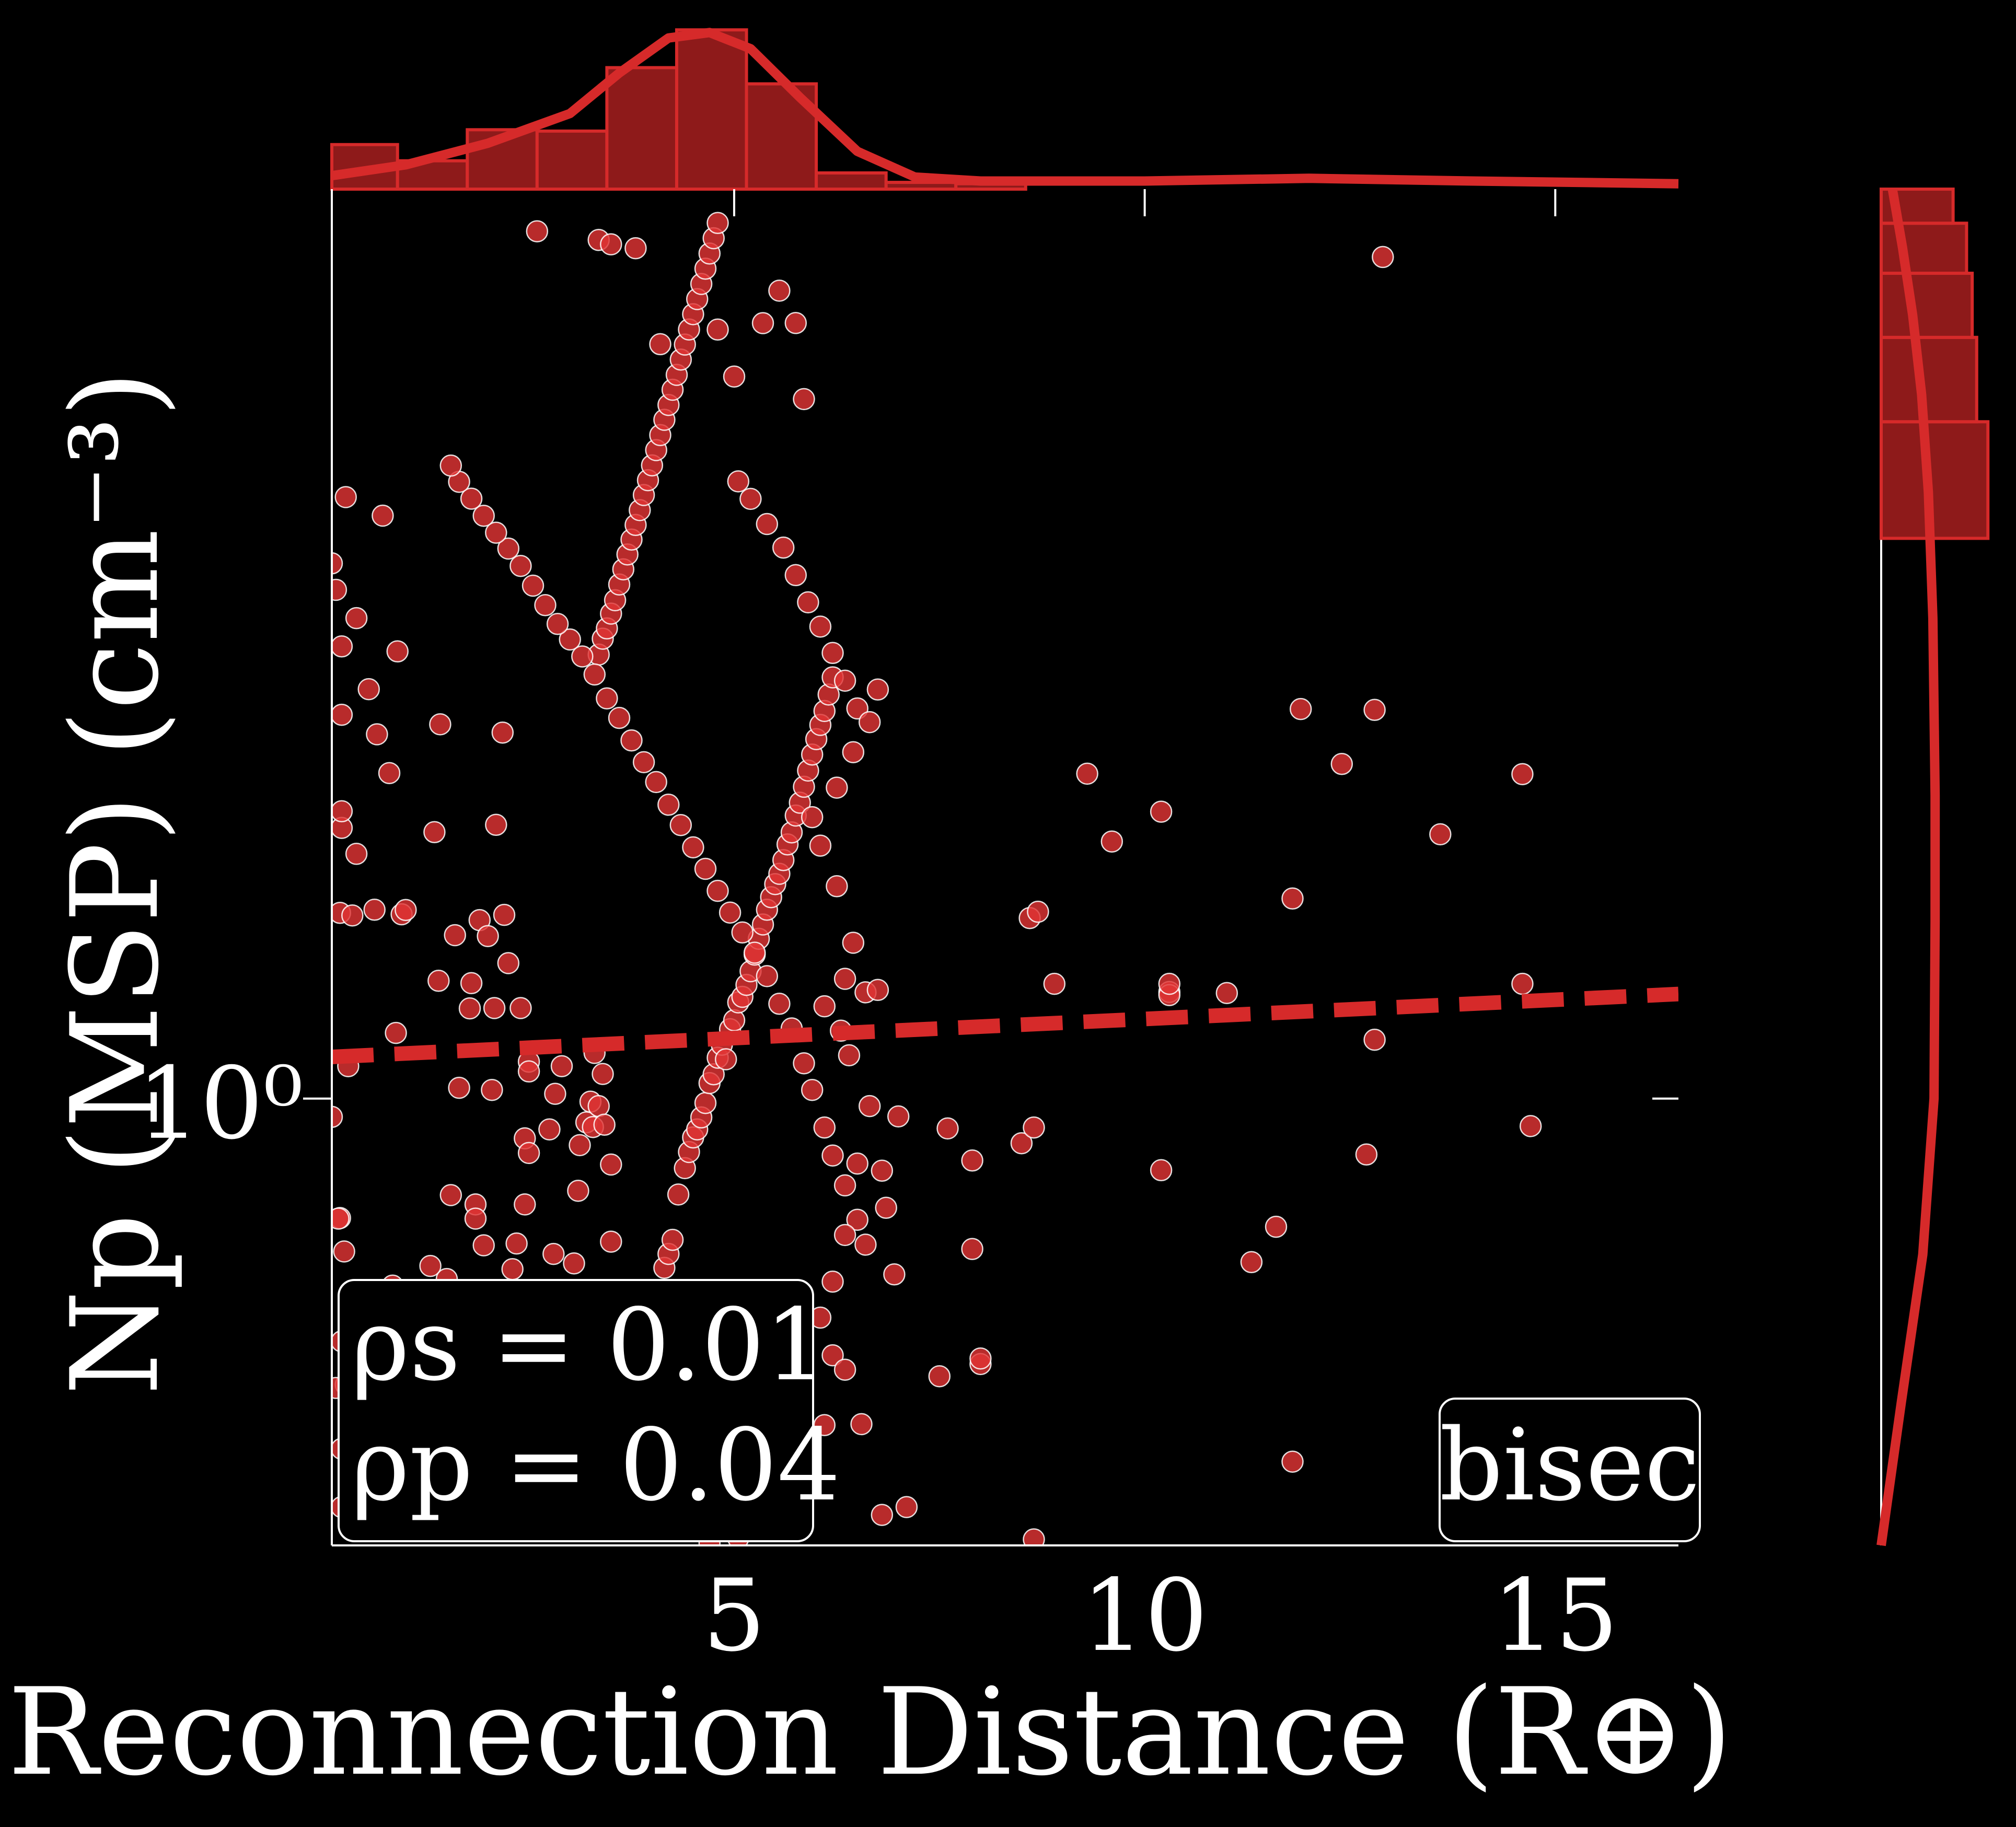 This screenshot has height=1827, width=2016. I want to click on fit-line, so click(1005, 1025).